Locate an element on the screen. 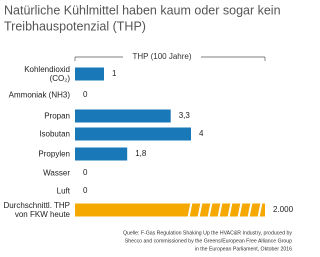  category-label: Ammoniak (NH3) is located at coordinates (39, 95).